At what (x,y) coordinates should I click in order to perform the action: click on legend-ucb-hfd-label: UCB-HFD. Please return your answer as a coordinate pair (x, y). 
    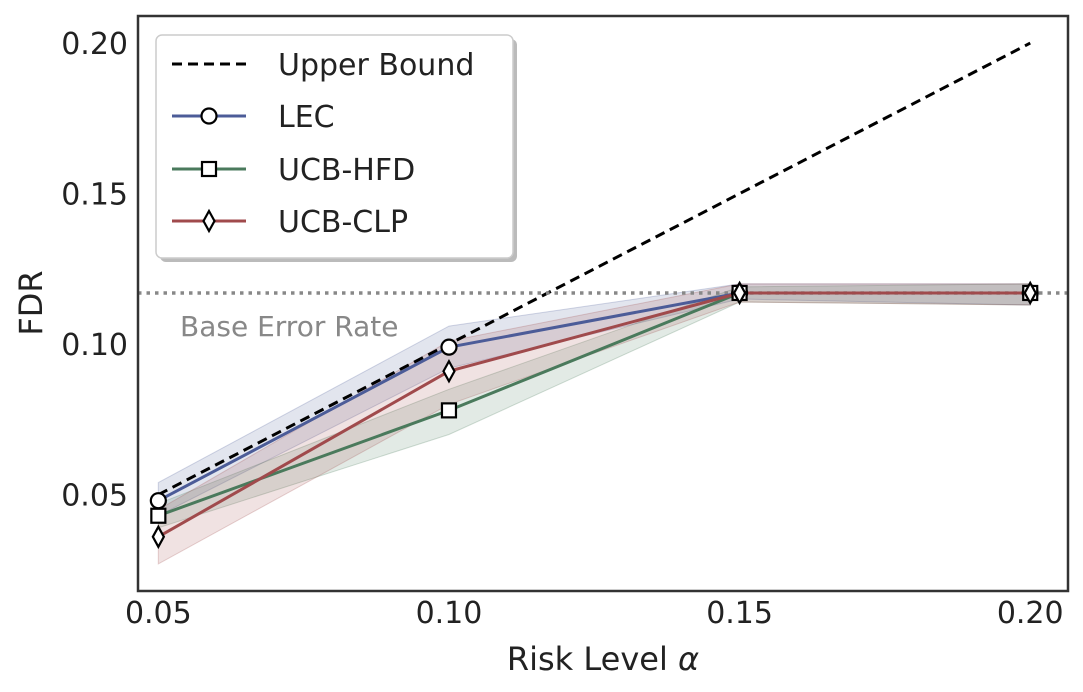
    Looking at the image, I should click on (346, 170).